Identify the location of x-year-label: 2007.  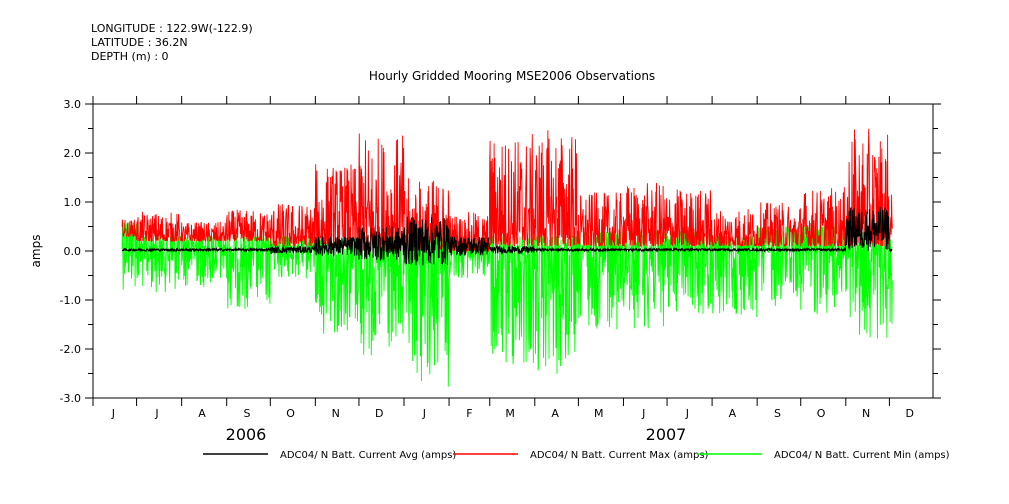
(666, 434).